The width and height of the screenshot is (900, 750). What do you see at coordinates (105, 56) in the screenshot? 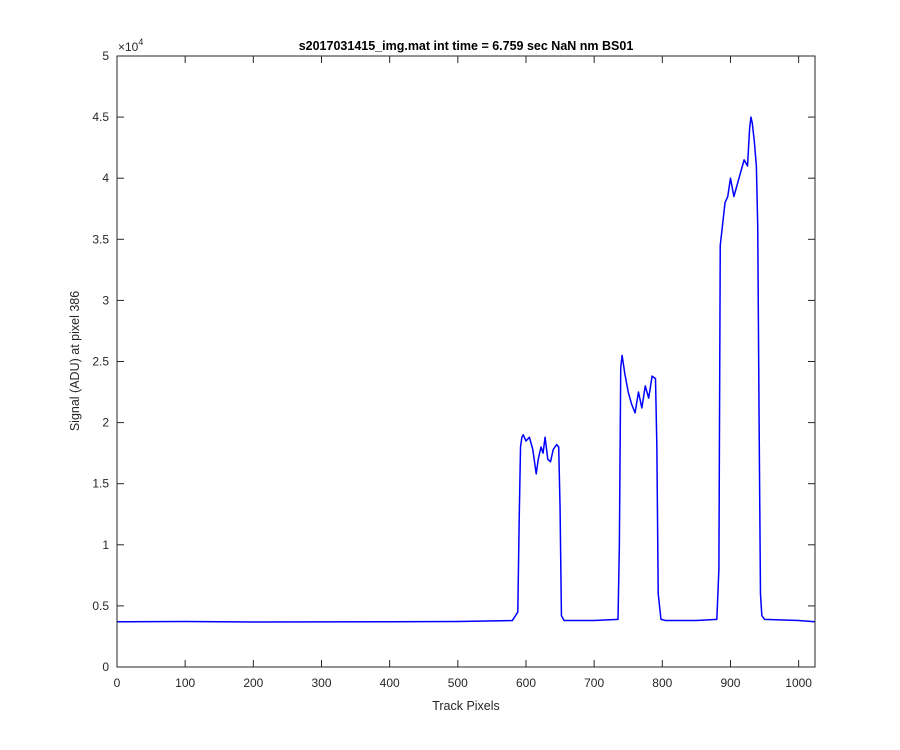
I see `y-tick-label: 5` at bounding box center [105, 56].